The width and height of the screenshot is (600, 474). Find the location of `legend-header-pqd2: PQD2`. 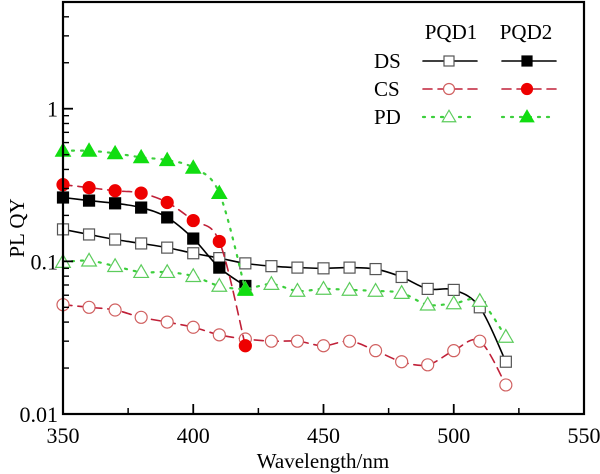

legend-header-pqd2: PQD2 is located at coordinates (526, 32).